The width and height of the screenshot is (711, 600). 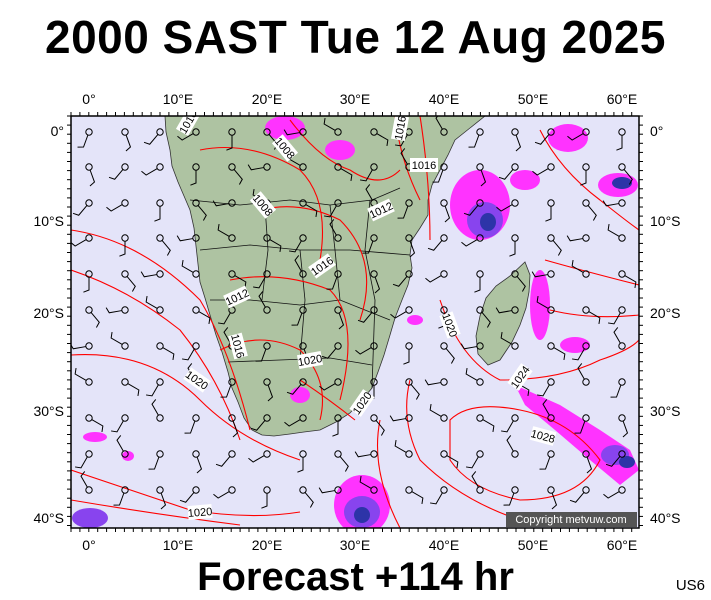 I want to click on lat-tick-label: 30°S, so click(x=665, y=411).